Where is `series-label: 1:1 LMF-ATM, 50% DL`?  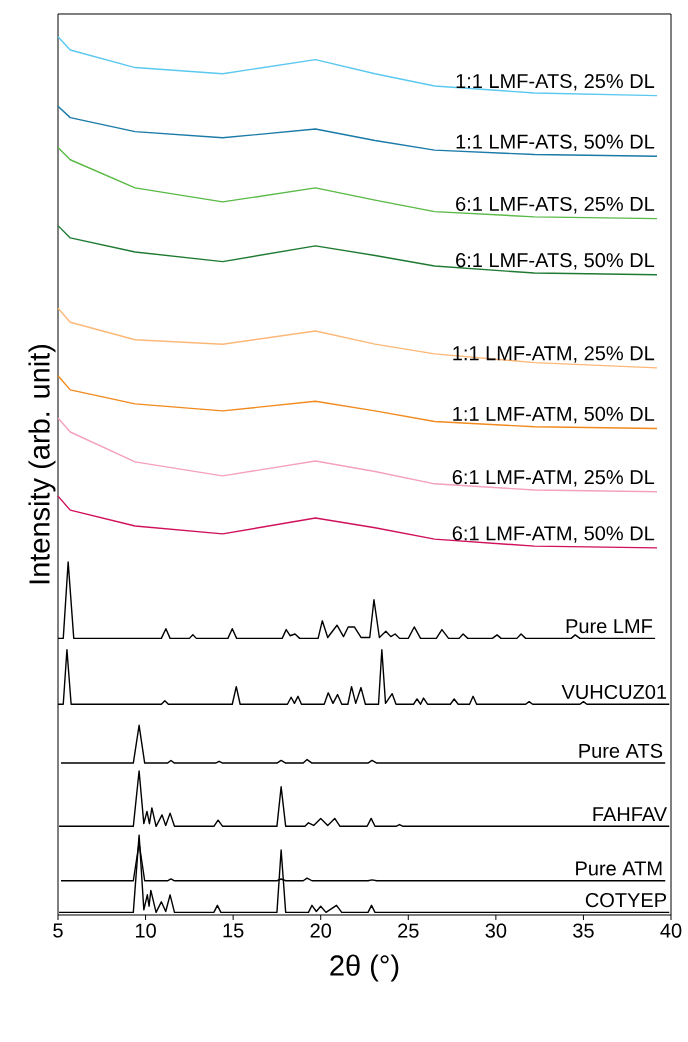
series-label: 1:1 LMF-ATM, 50% DL is located at coordinates (554, 415).